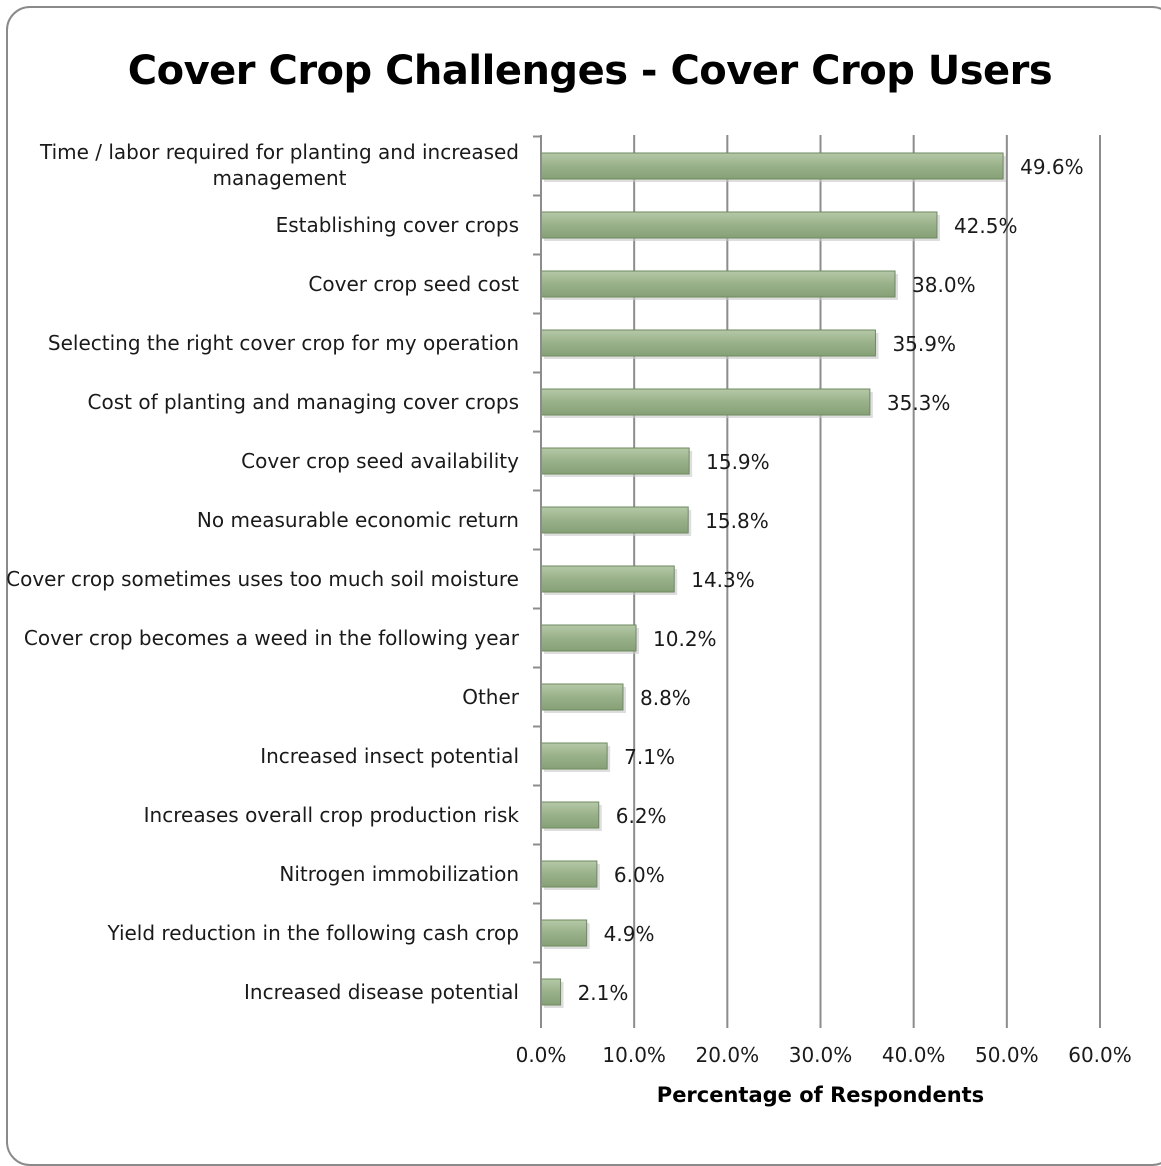 The width and height of the screenshot is (1161, 1166). What do you see at coordinates (590, 71) in the screenshot?
I see `chart-title: Cover Crop Challenges - Cover Crop Users` at bounding box center [590, 71].